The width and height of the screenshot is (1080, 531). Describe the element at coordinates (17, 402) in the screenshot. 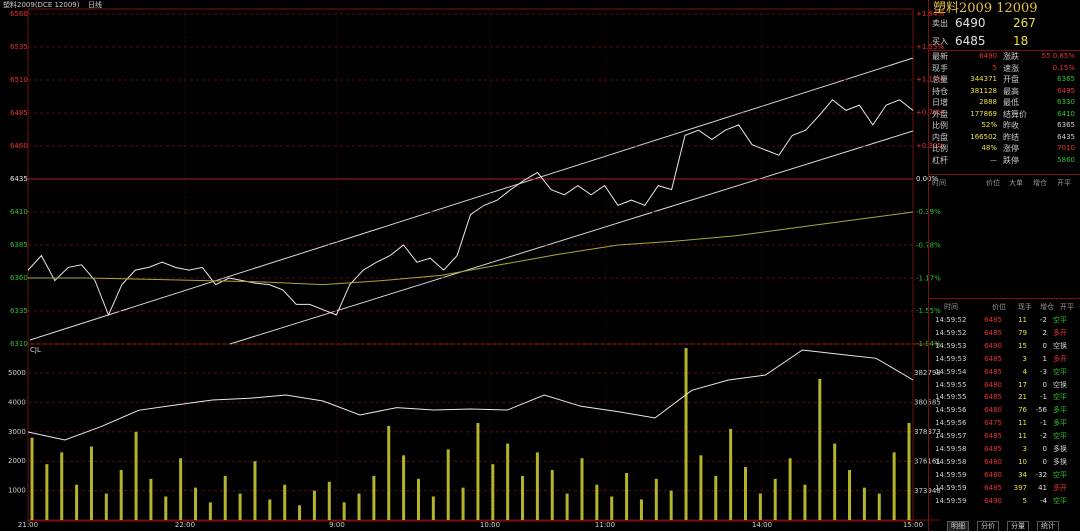

I see `y-tick-label: 4000` at that location.